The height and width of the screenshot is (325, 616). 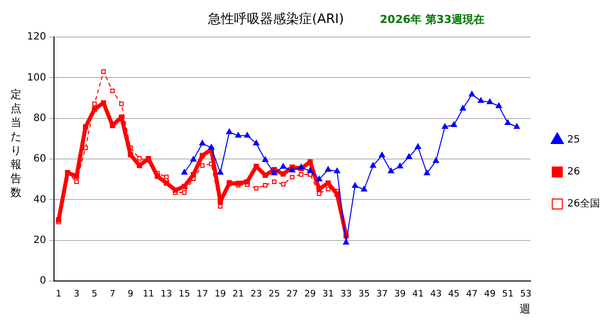 What do you see at coordinates (131, 295) in the screenshot?
I see `x-tick-label: 9` at bounding box center [131, 295].